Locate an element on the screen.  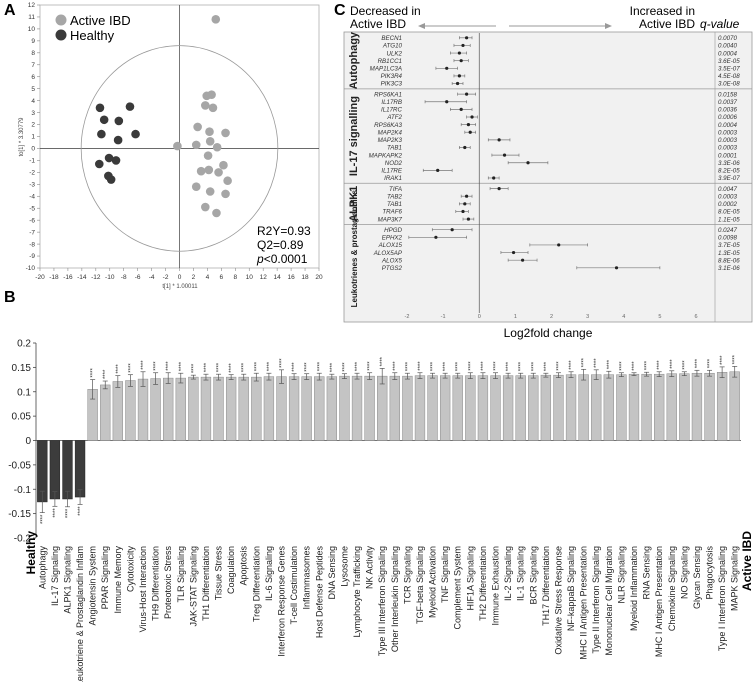
forest-qvalue: 1.3E-05 is located at coordinates (729, 253).